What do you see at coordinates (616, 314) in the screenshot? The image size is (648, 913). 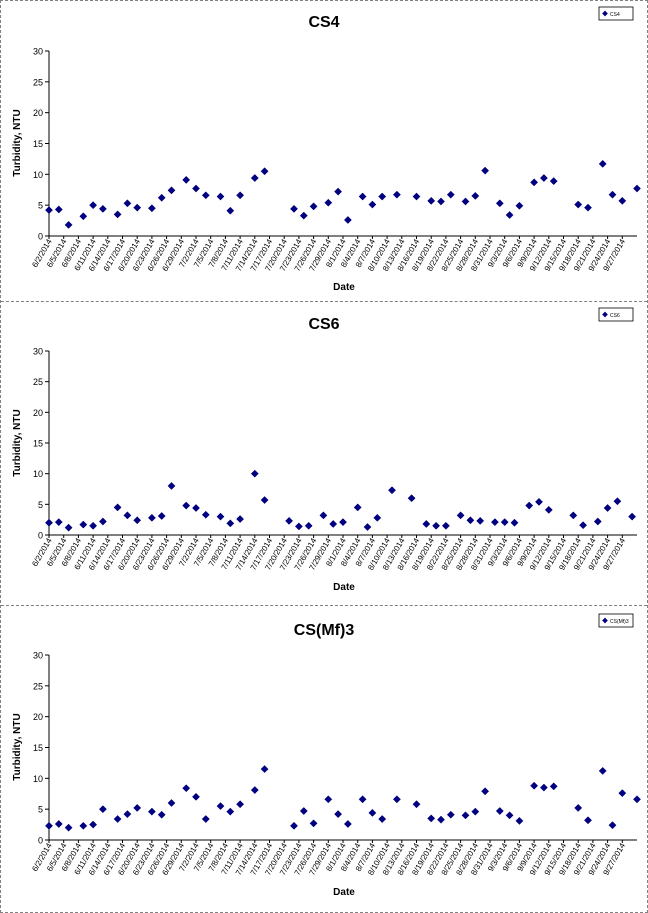 I see `legend: CS6` at bounding box center [616, 314].